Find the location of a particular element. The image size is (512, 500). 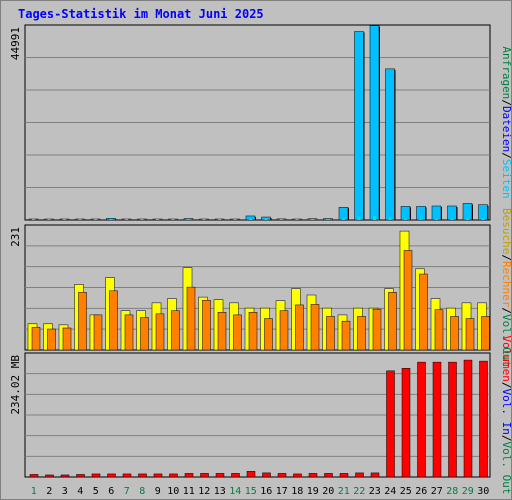

x-tick-label: 1 is located at coordinates (34, 491).